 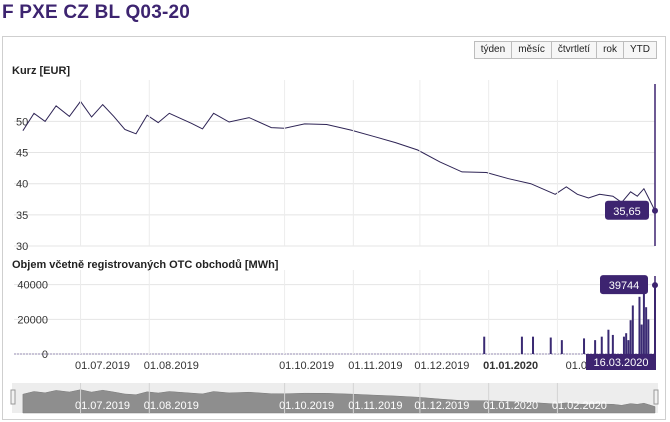 I want to click on price-tick-label: 30, so click(x=22, y=247).